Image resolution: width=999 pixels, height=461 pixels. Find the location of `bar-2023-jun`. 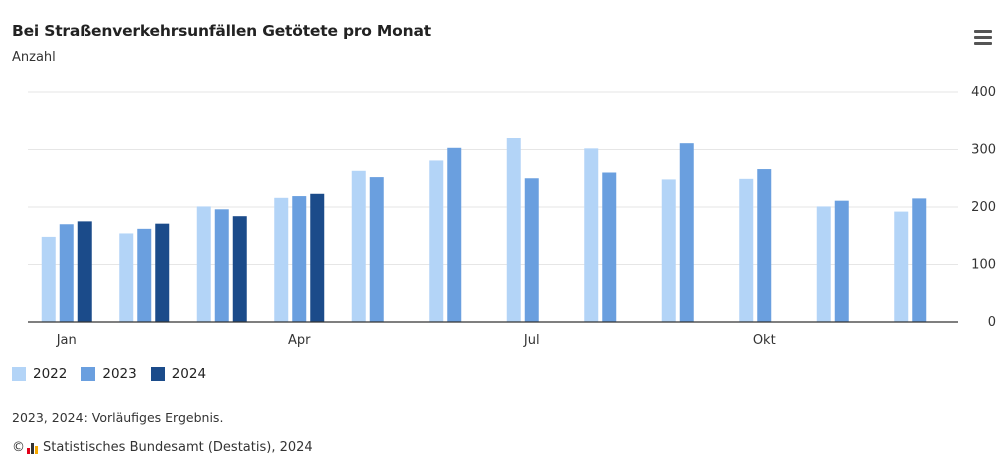

bar-2023-jun is located at coordinates (454, 234).